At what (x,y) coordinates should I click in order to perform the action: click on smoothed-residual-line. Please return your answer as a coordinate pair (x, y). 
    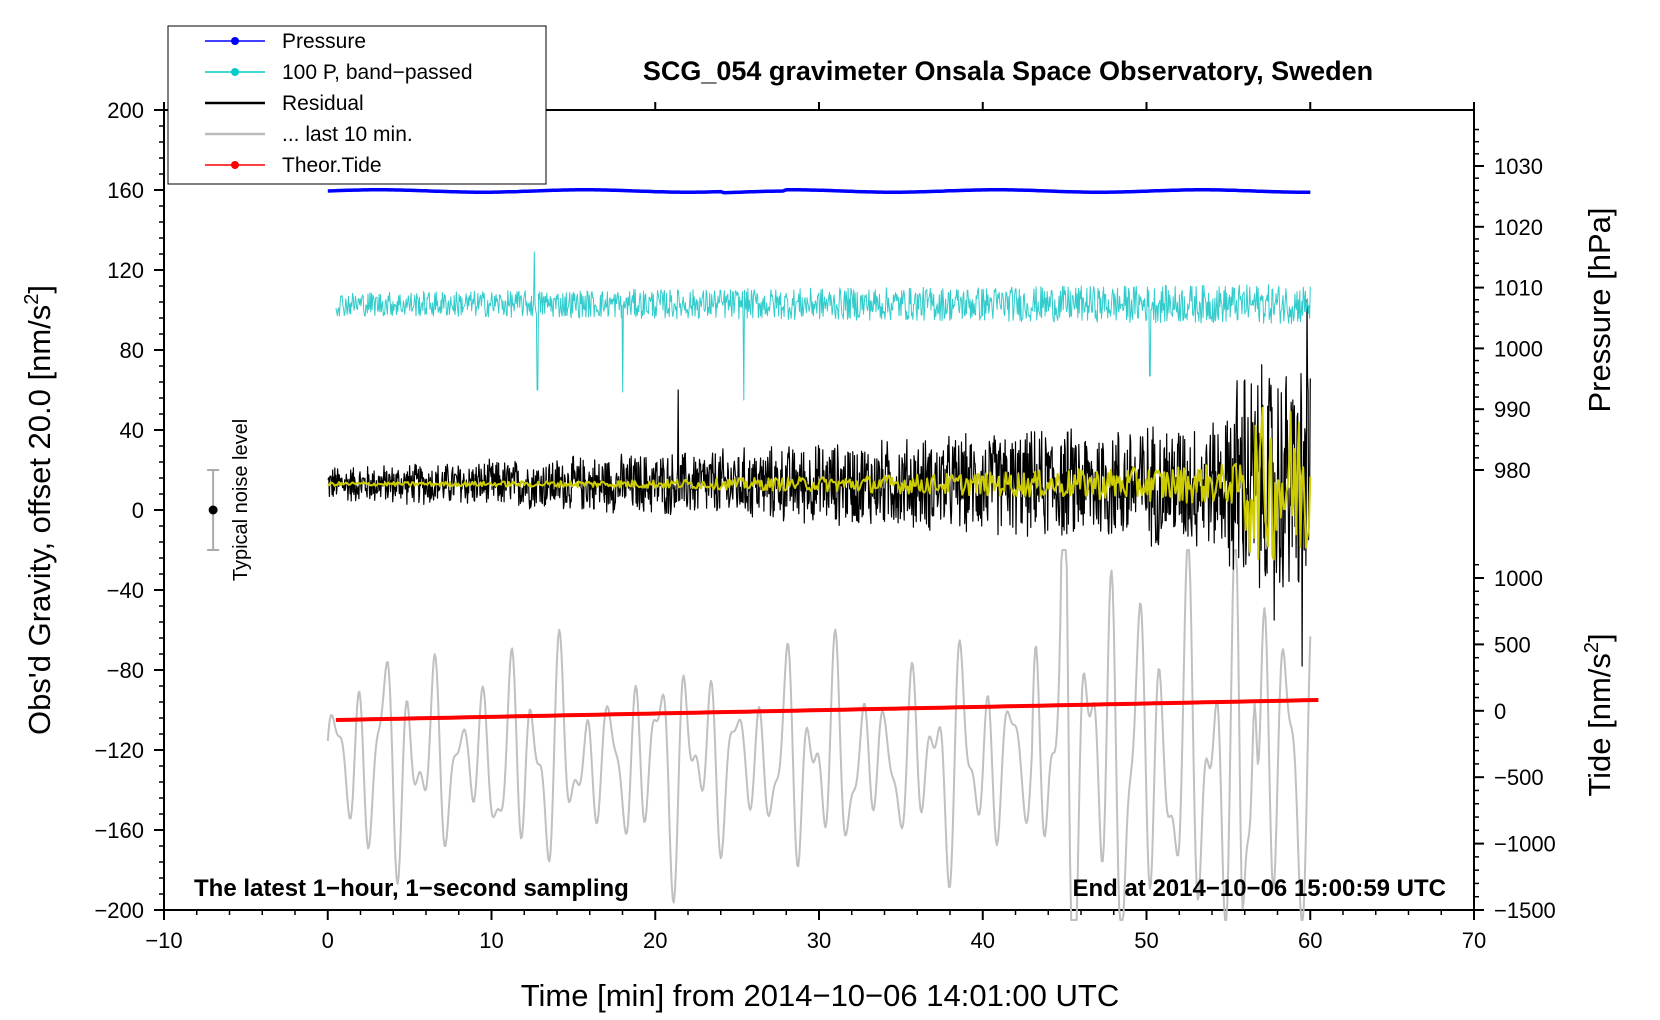
    Looking at the image, I should click on (819, 483).